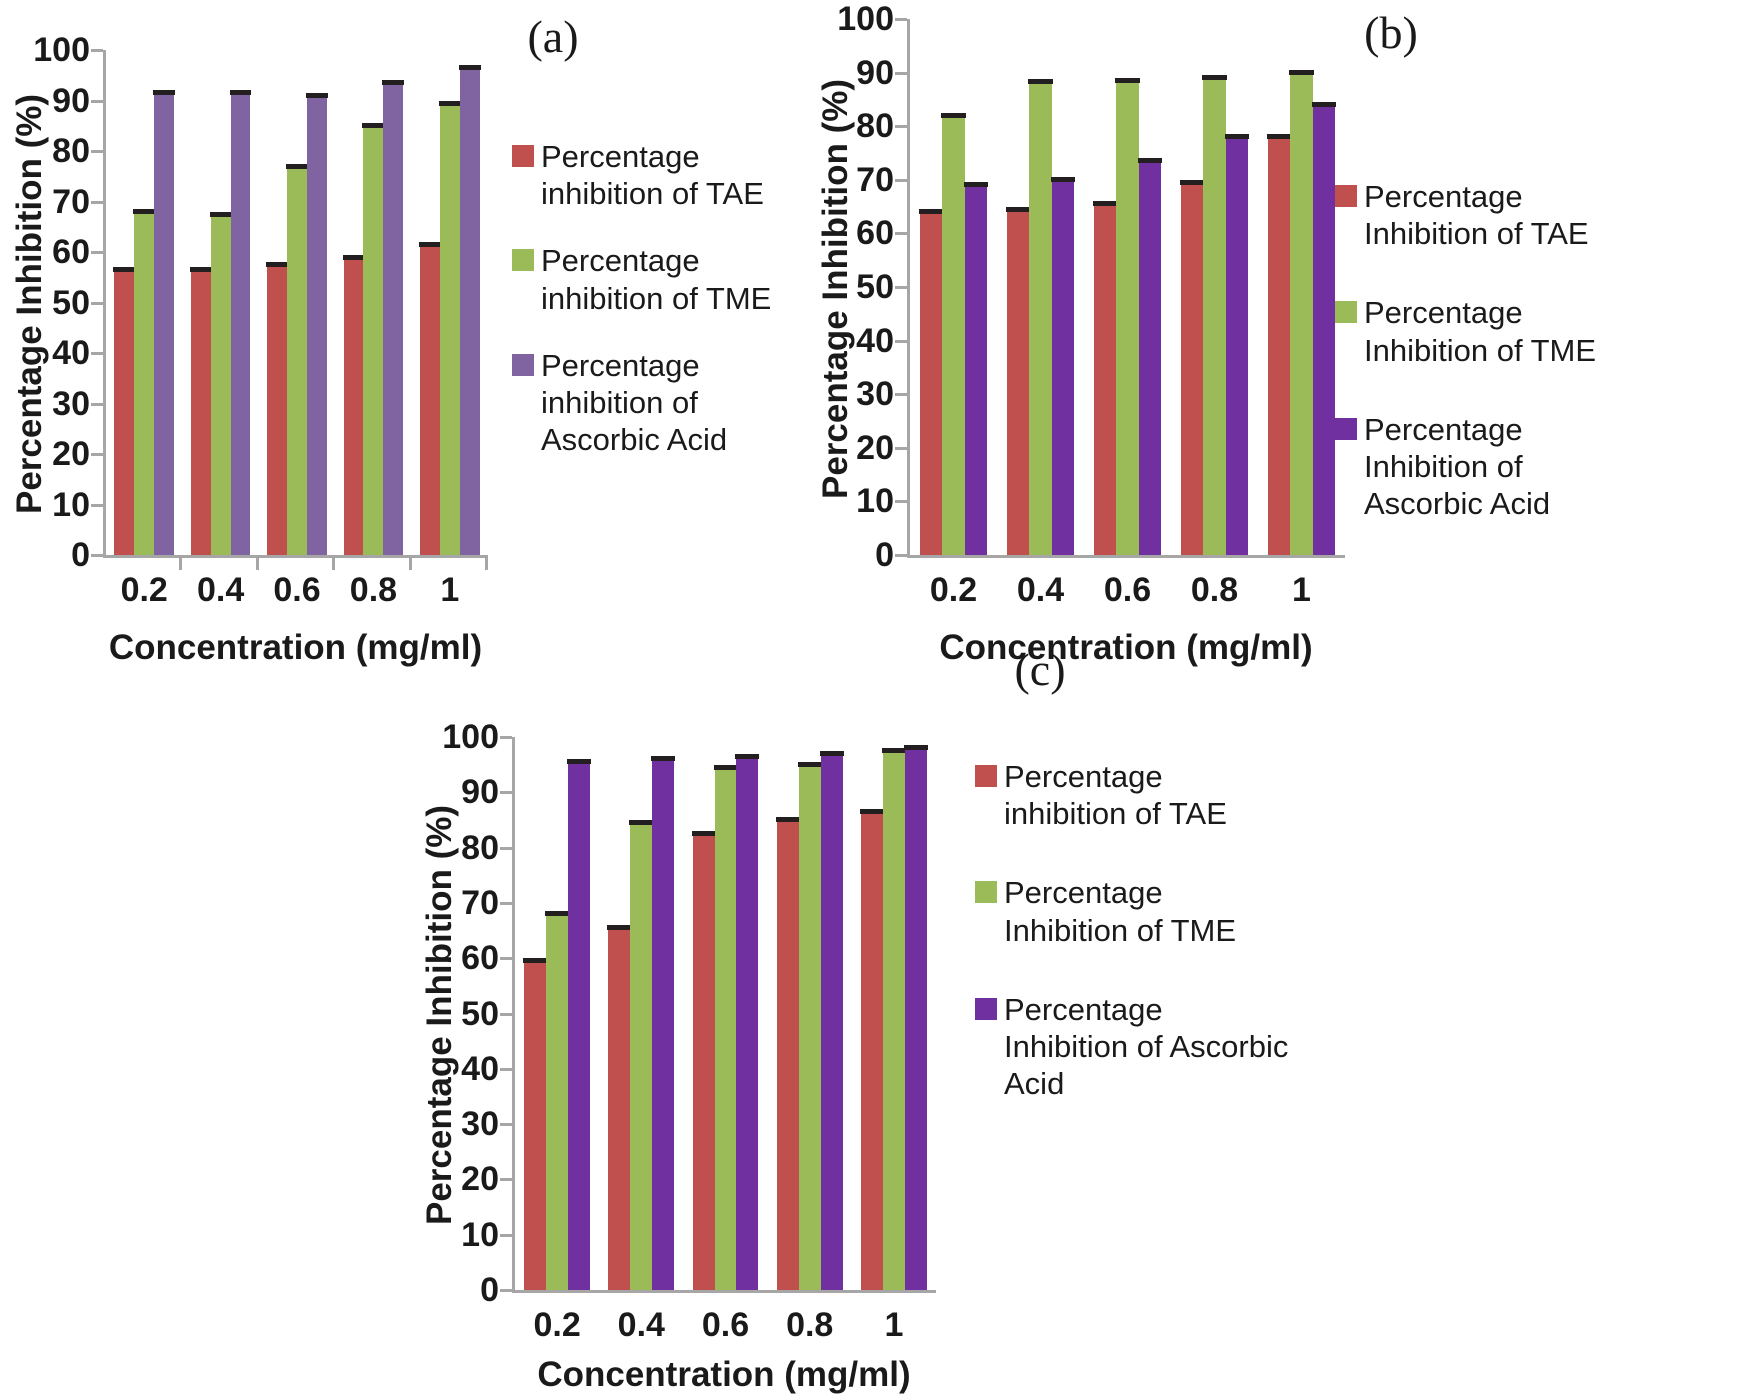 The width and height of the screenshot is (1751, 1400). Describe the element at coordinates (1127, 590) in the screenshot. I see `category-label-0.6: 0.6` at that location.